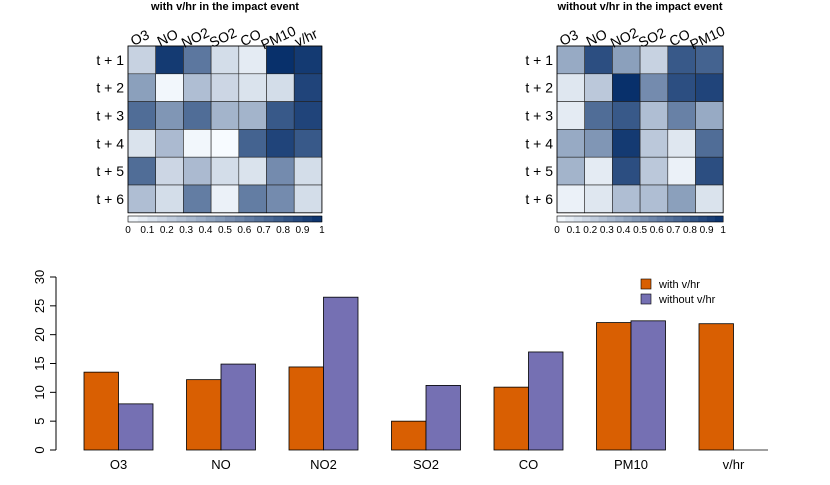 Image resolution: width=830 pixels, height=485 pixels. Describe the element at coordinates (687, 300) in the screenshot. I see `legend-label: without v/hr` at that location.